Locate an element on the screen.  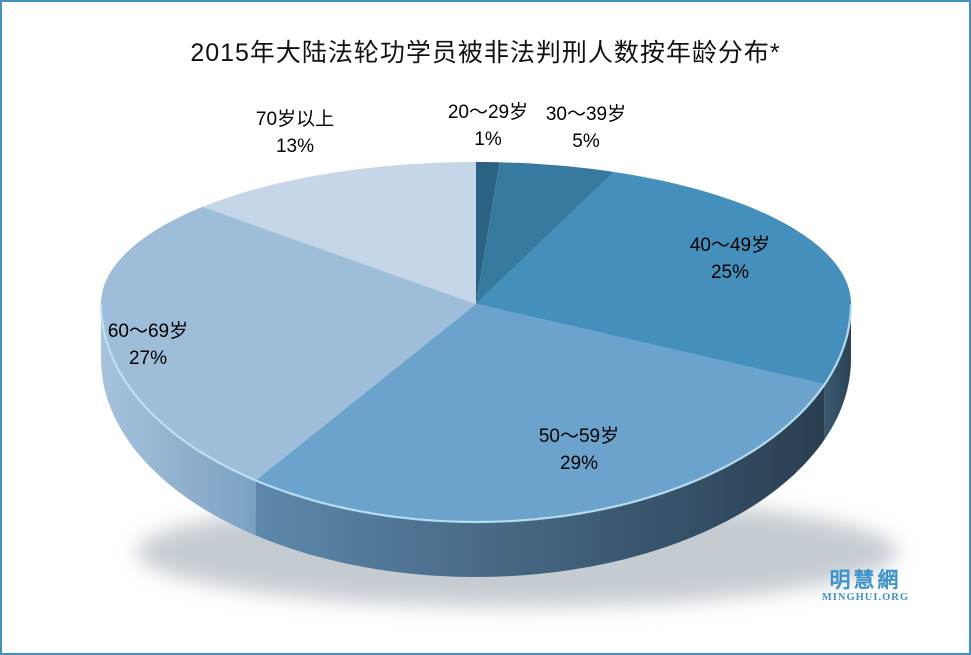
slice-label-name: 30～39岁 is located at coordinates (586, 114).